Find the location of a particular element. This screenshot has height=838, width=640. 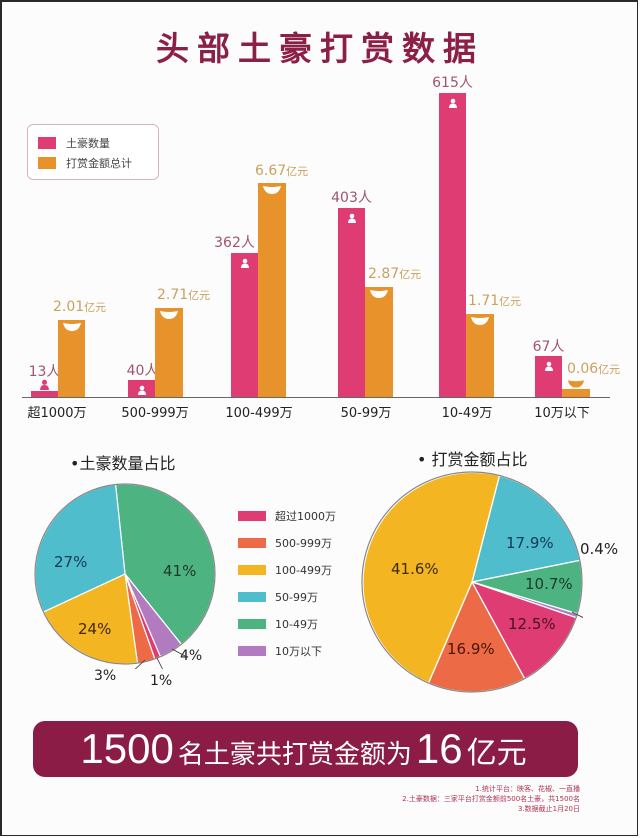

category-label: 500-999万 is located at coordinates (155, 413).